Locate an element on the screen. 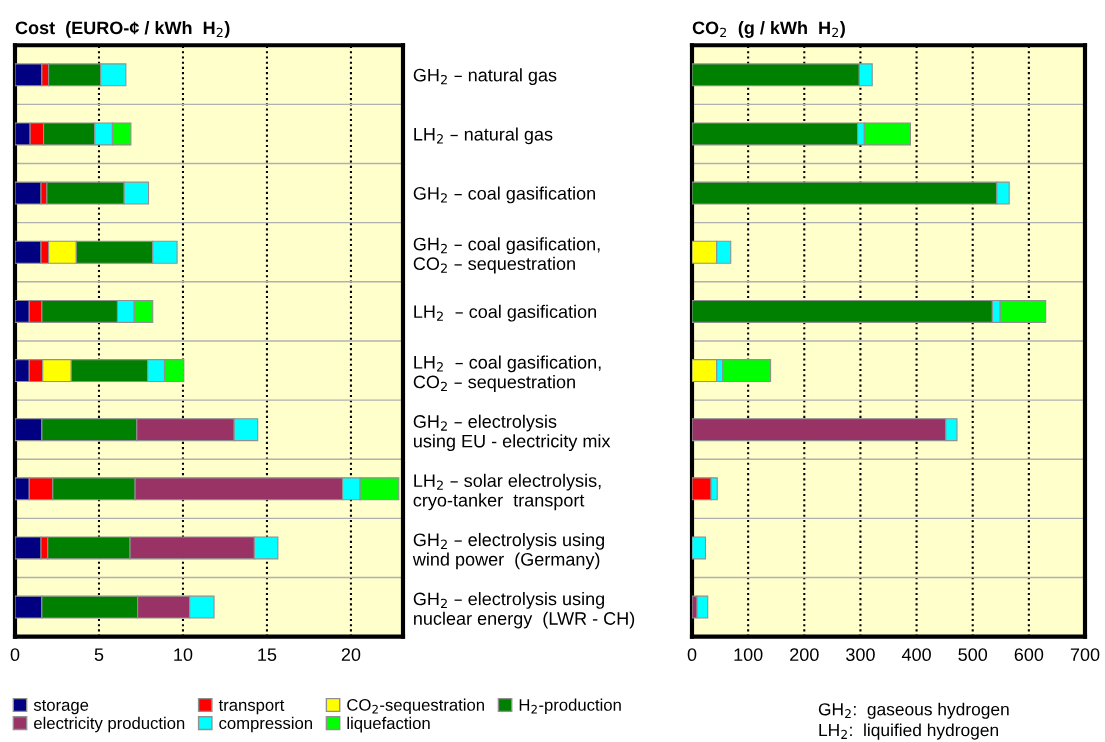  x-tick-label: 300 is located at coordinates (860, 655).